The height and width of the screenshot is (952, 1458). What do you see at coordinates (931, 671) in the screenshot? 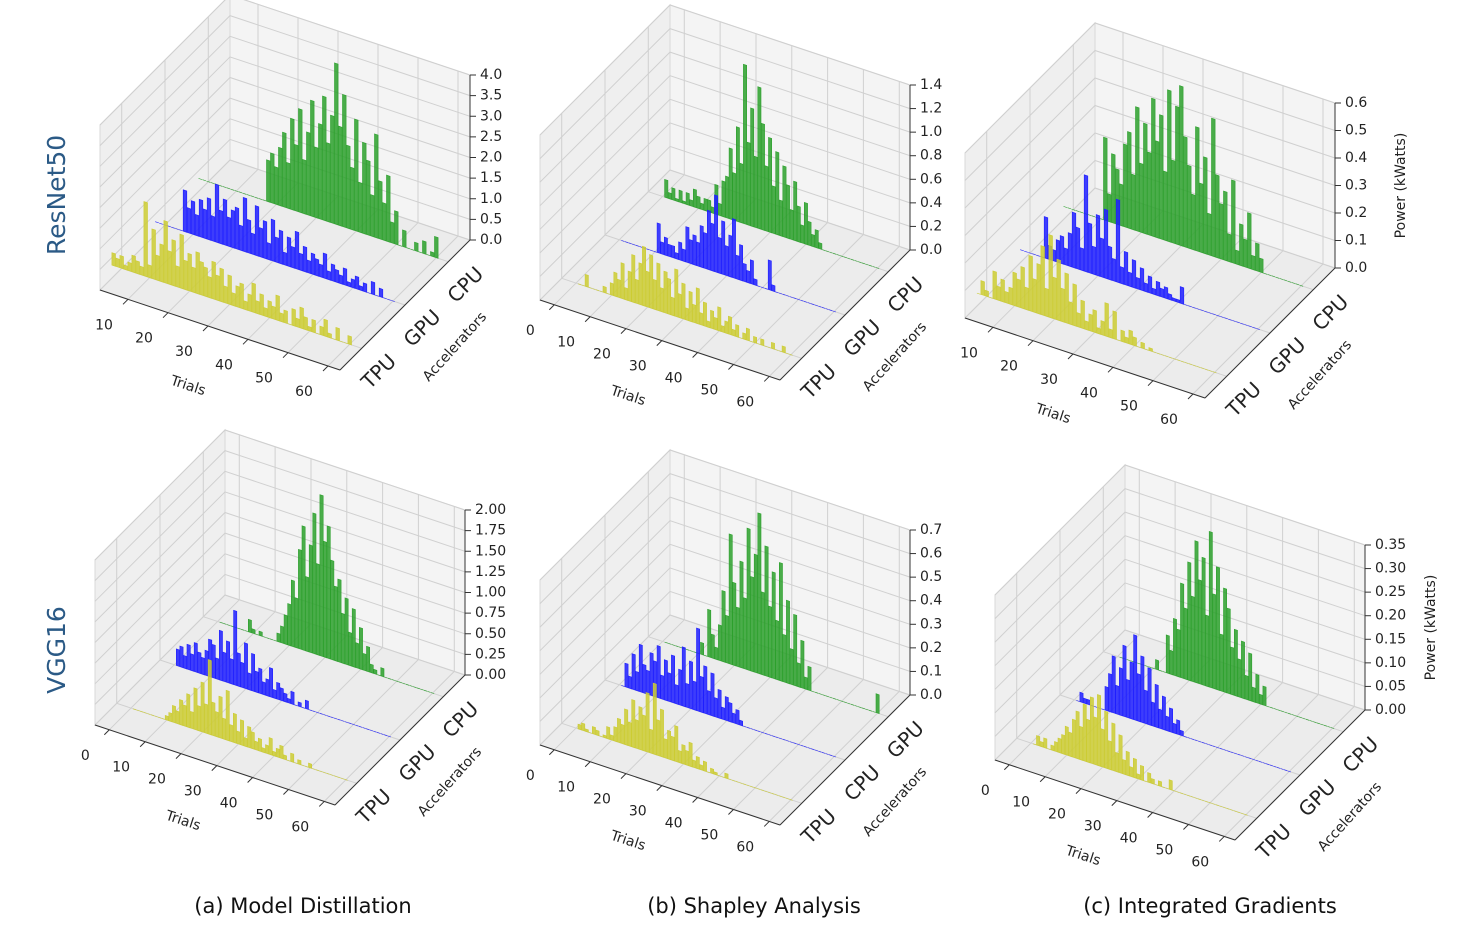
I see `z-tick-label: 0.1` at bounding box center [931, 671].